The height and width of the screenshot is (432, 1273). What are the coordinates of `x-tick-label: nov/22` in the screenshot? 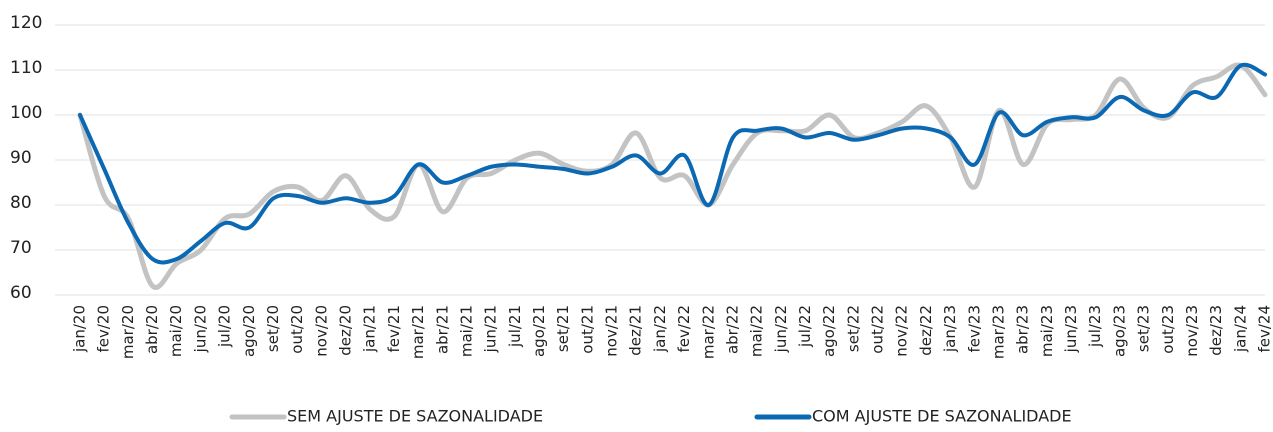 It's located at (902, 331).